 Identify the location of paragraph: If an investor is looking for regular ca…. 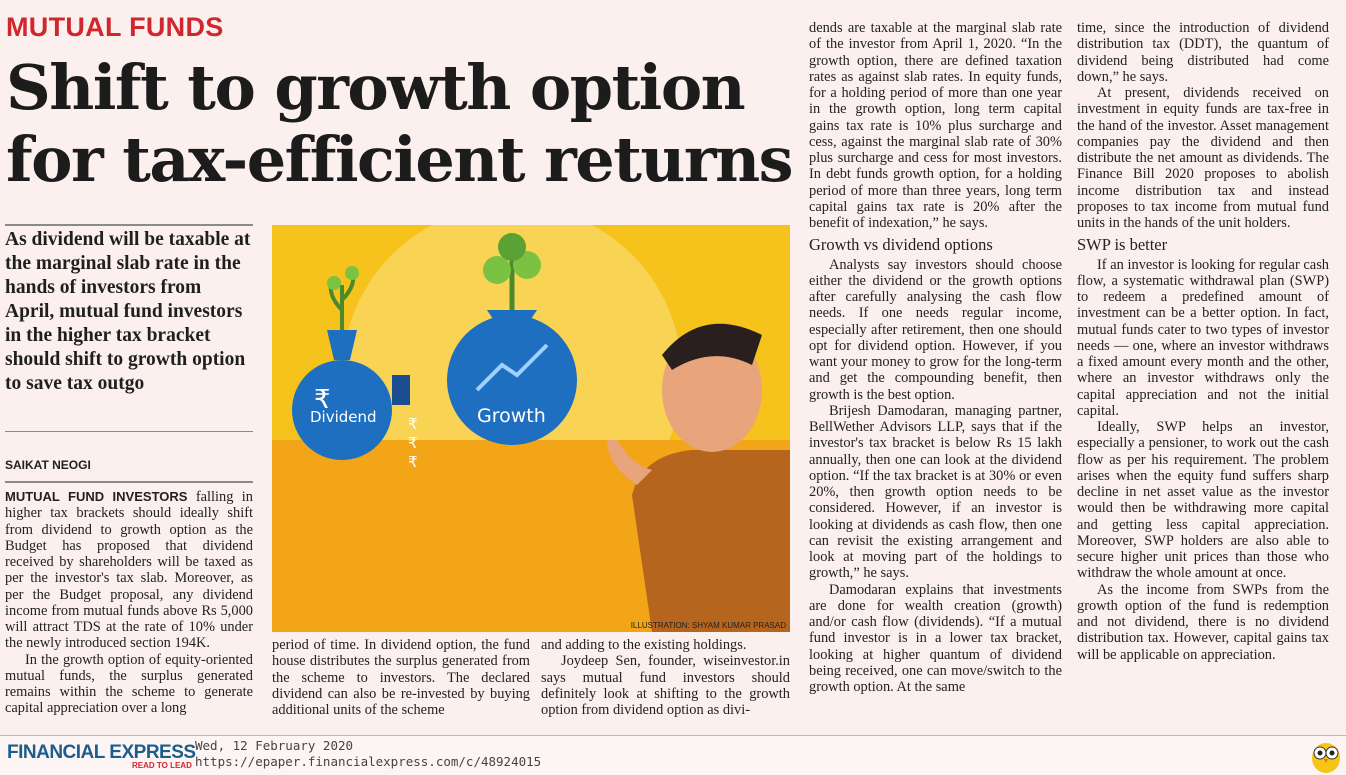
(1203, 337).